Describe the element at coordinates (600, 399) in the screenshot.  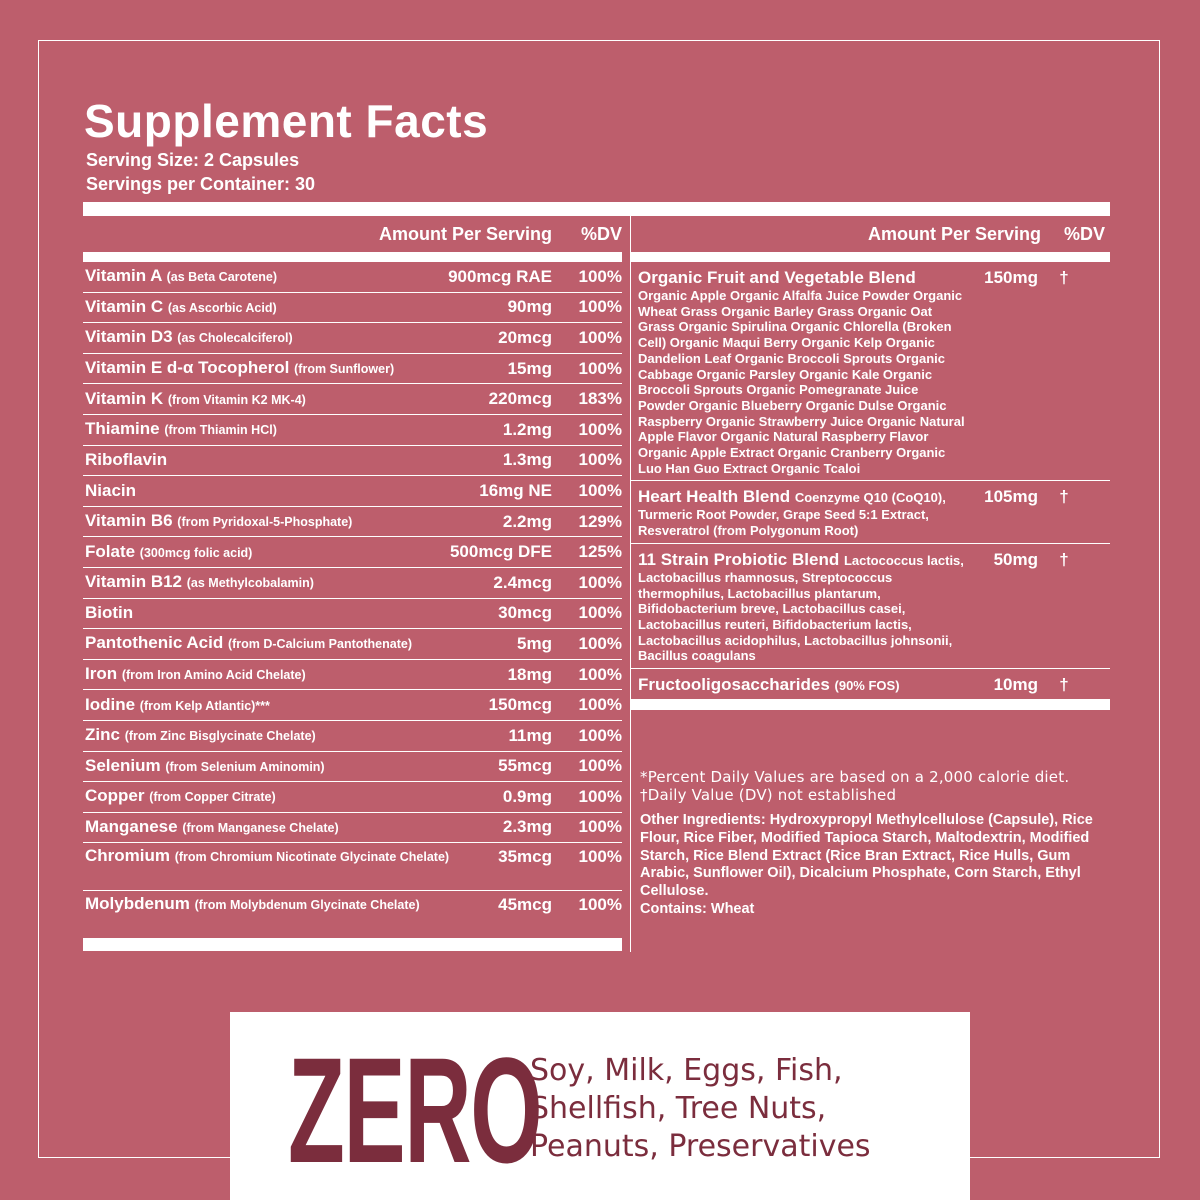
I see `daily-value: 183%` at that location.